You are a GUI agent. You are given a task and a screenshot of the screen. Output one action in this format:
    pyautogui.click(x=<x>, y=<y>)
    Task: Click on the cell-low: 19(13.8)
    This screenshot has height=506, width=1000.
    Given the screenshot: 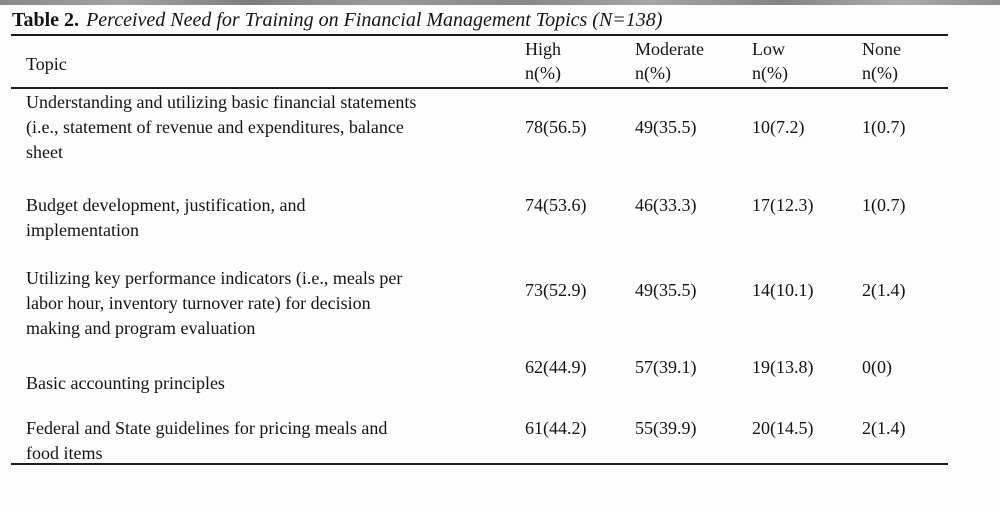 What is the action you would take?
    pyautogui.click(x=783, y=367)
    